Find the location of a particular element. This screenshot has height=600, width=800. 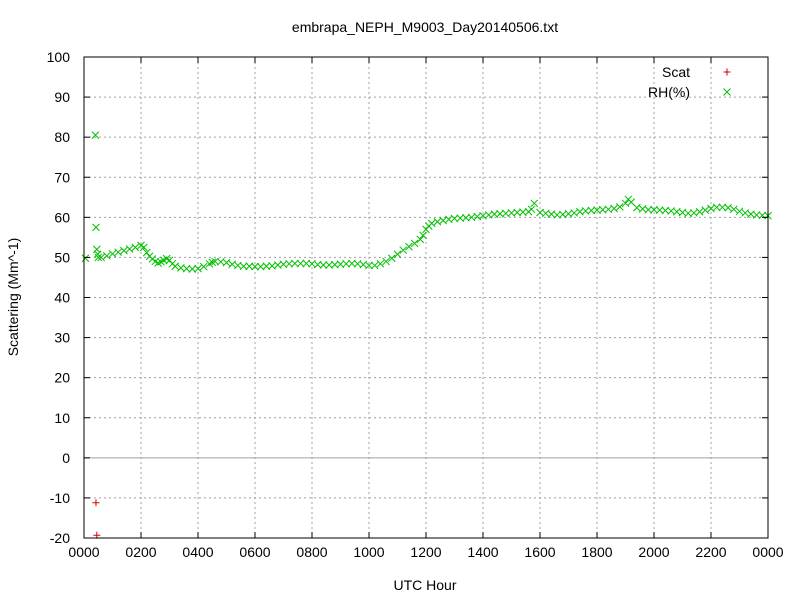

x-tick-label: 0800 is located at coordinates (311, 552).